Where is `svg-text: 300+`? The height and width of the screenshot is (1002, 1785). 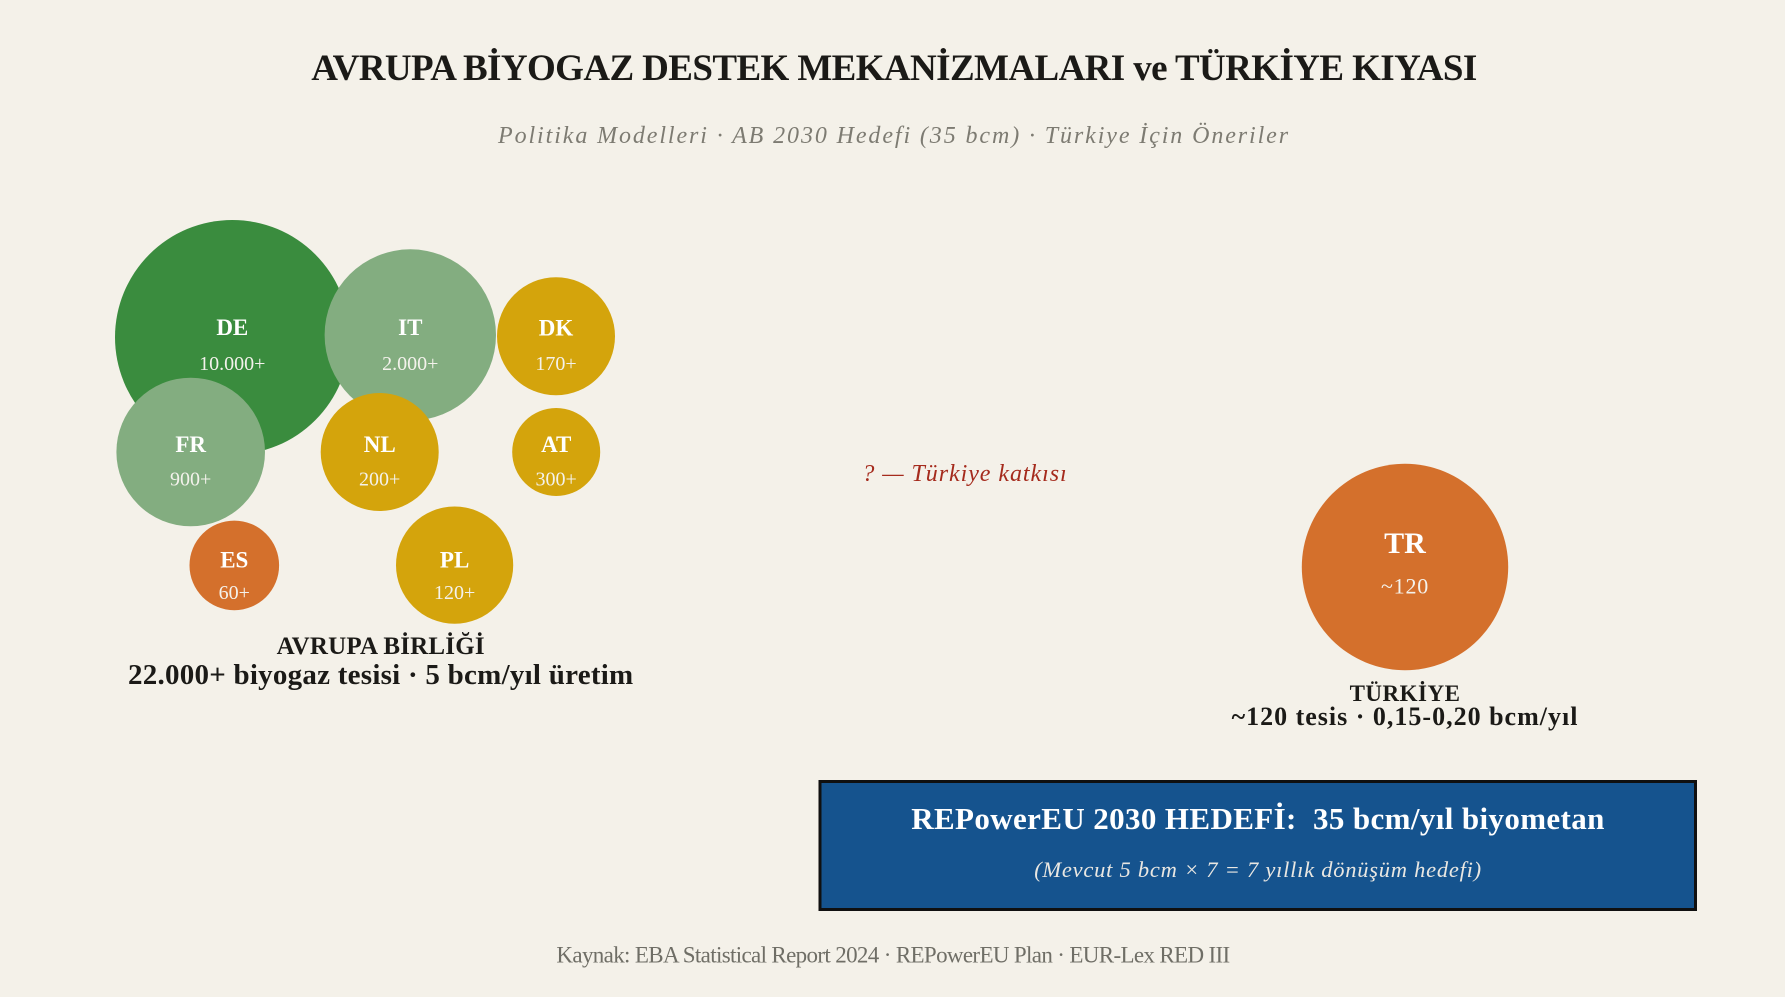 svg-text: 300+ is located at coordinates (556, 479).